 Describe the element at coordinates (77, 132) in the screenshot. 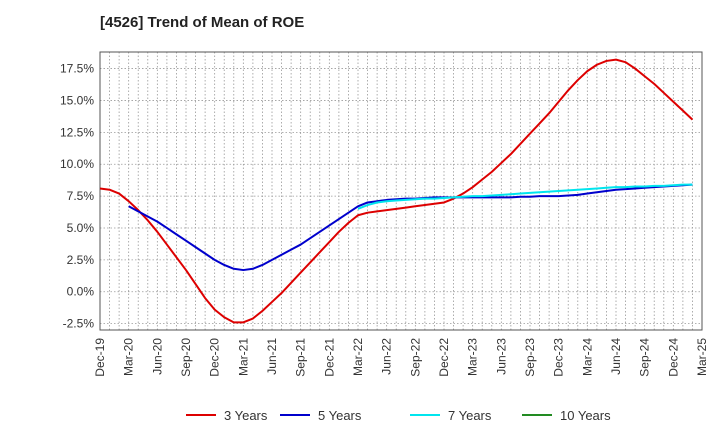

I see `y-tick-label: 12.5%` at that location.